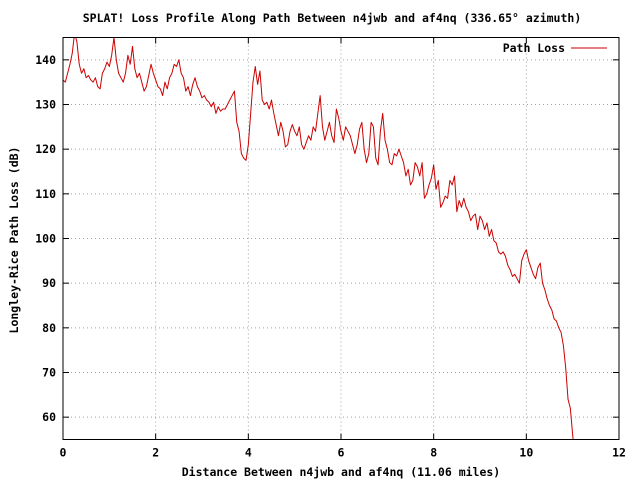 The height and width of the screenshot is (480, 640). I want to click on x-tick-label: 0, so click(63, 453).